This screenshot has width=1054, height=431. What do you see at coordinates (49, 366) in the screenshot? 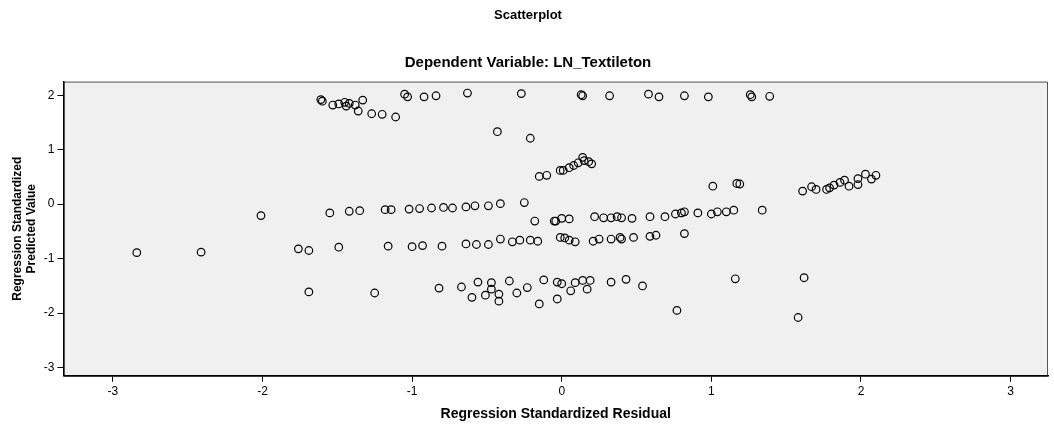
I see `y-tick-label: -3` at bounding box center [49, 366].